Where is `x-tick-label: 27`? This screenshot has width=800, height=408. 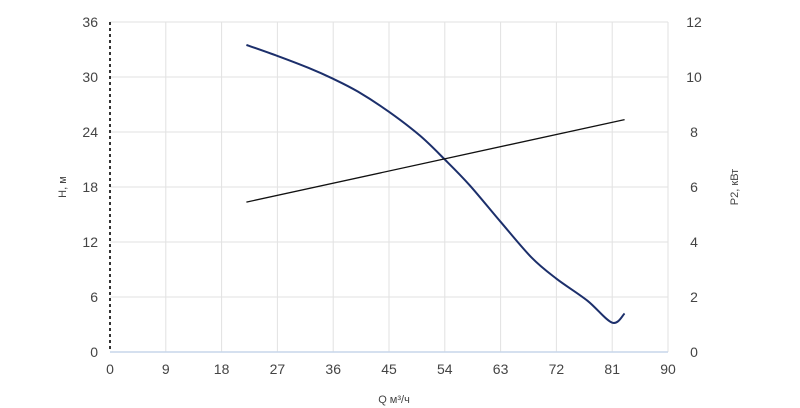
x-tick-label: 27 is located at coordinates (278, 369).